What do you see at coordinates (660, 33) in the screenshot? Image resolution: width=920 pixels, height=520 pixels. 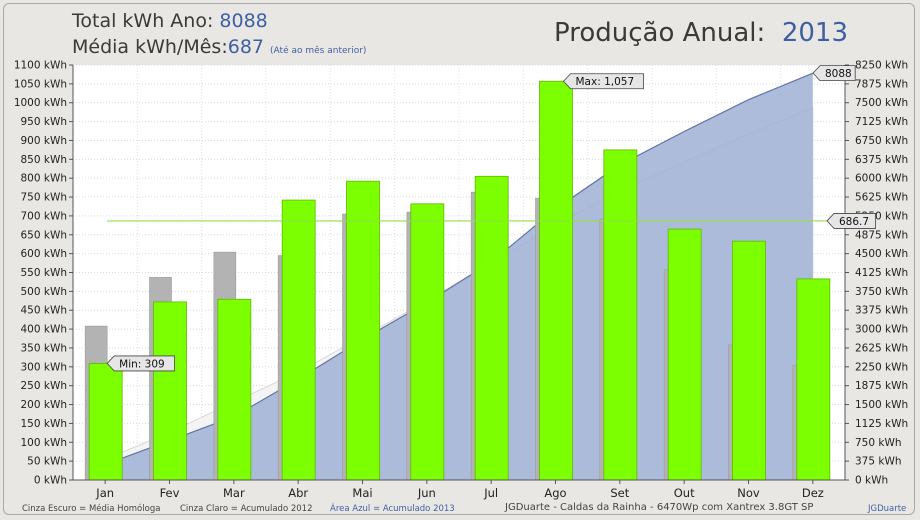 I see `chart-title-label: Produção Anual:` at bounding box center [660, 33].